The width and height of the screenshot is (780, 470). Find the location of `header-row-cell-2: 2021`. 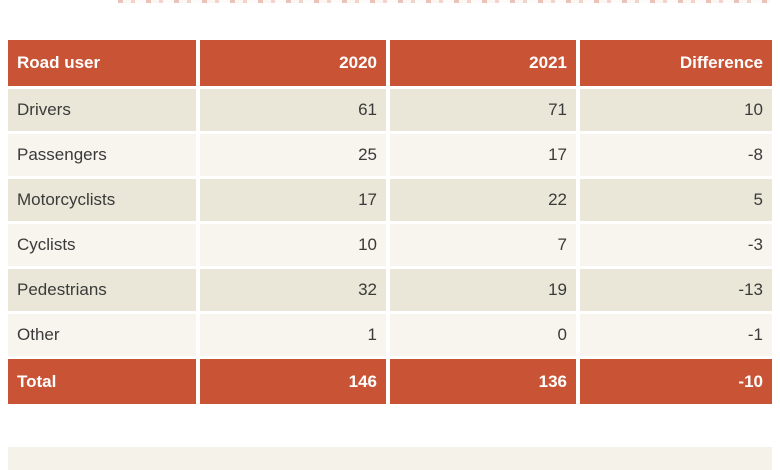

header-row-cell-2: 2021 is located at coordinates (483, 63).